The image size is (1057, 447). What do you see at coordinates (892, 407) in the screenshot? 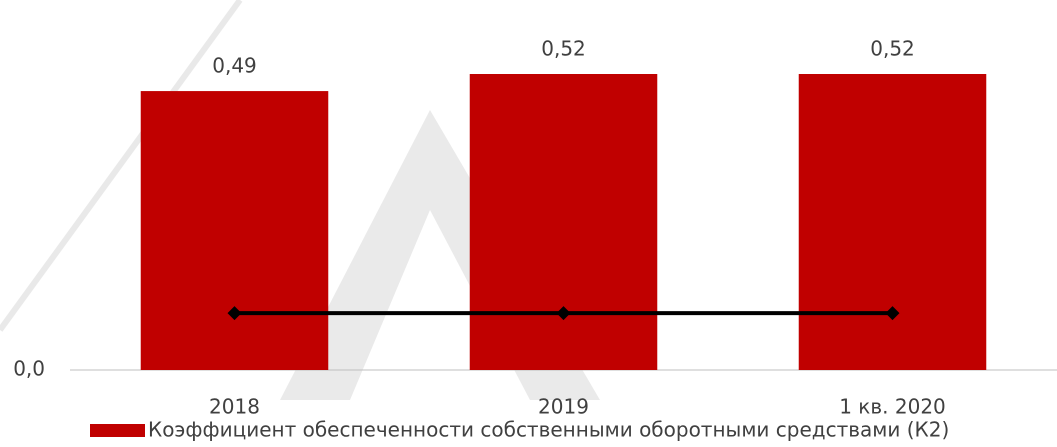
I see `x-tick-label: 1 кв. 2020` at bounding box center [892, 407].